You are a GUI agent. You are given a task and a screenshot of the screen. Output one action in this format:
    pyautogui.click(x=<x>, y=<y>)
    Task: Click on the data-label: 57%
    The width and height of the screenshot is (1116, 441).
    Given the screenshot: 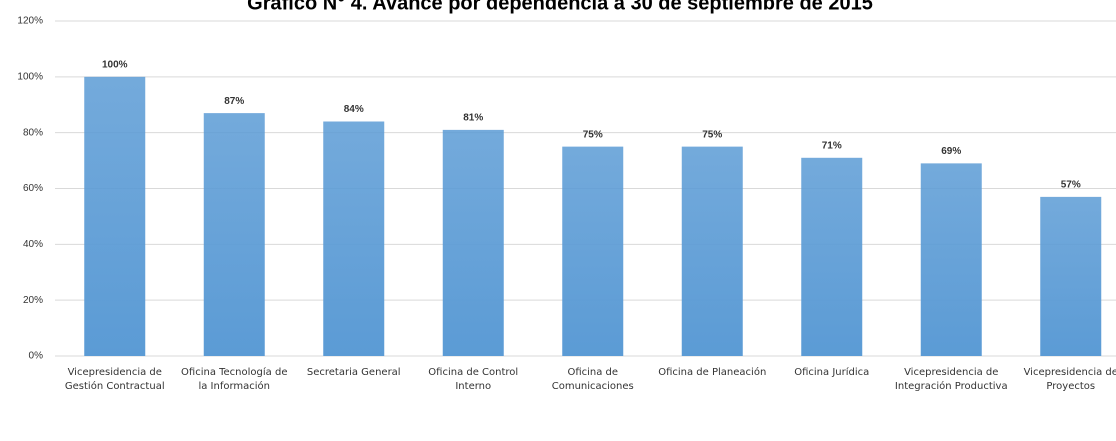 What is the action you would take?
    pyautogui.click(x=1071, y=185)
    